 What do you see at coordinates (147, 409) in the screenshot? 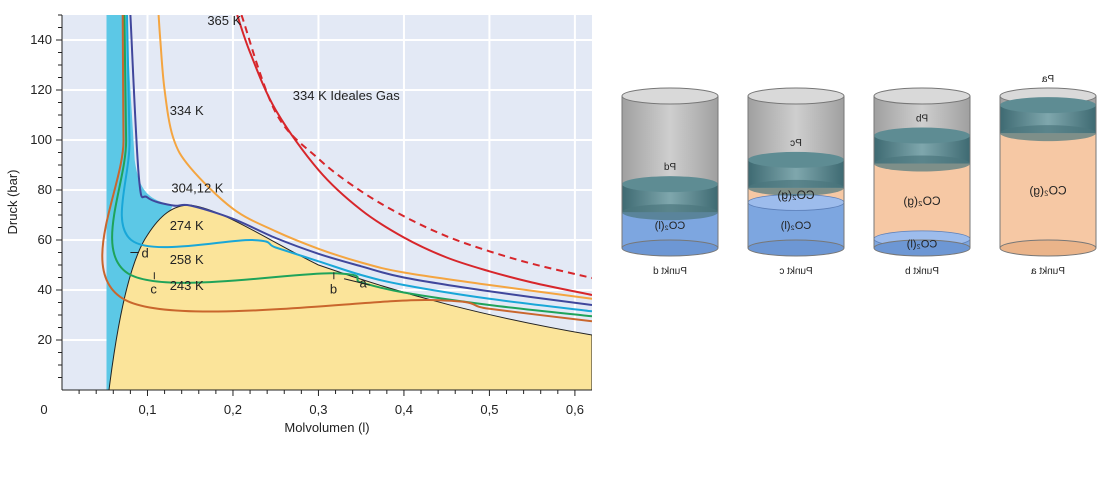
I see `x-tick-label: 0,1` at bounding box center [147, 409].